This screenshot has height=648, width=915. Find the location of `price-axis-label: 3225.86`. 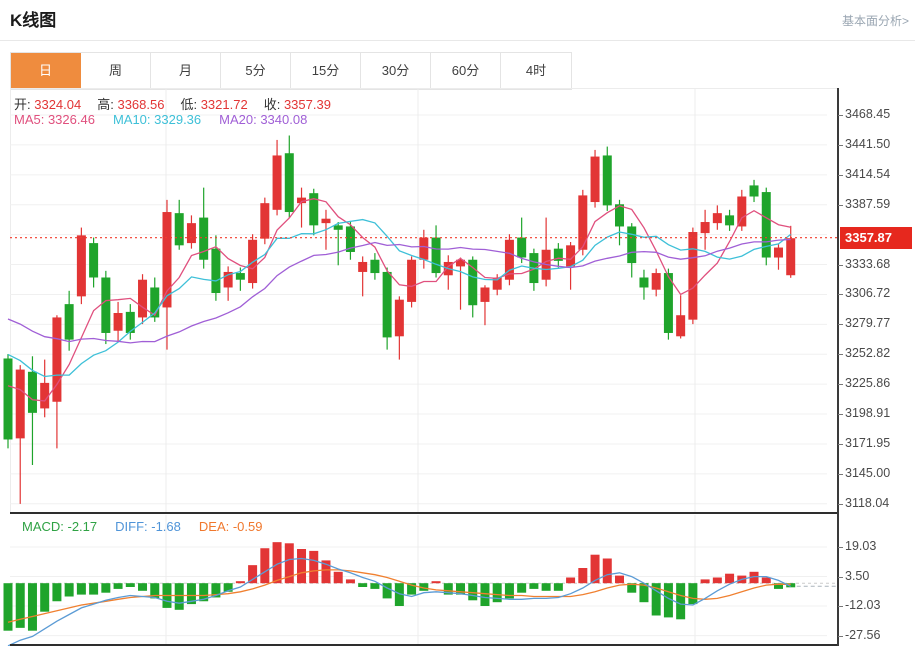

price-axis-label: 3225.86 is located at coordinates (864, 383).